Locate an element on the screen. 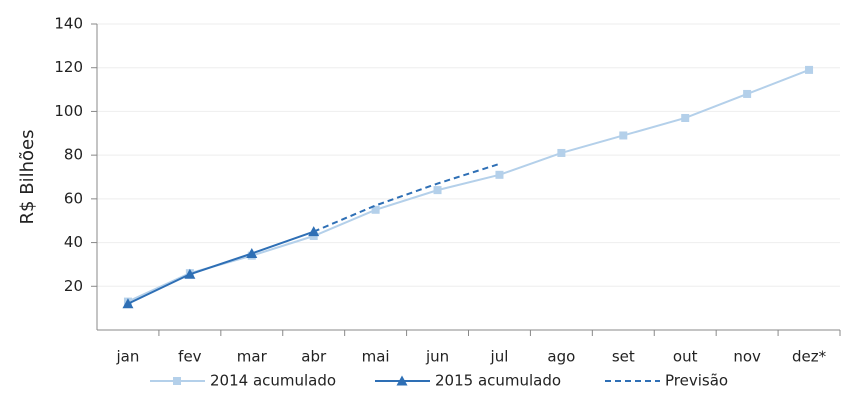 The height and width of the screenshot is (404, 842). x-tick-label: mar is located at coordinates (252, 357).